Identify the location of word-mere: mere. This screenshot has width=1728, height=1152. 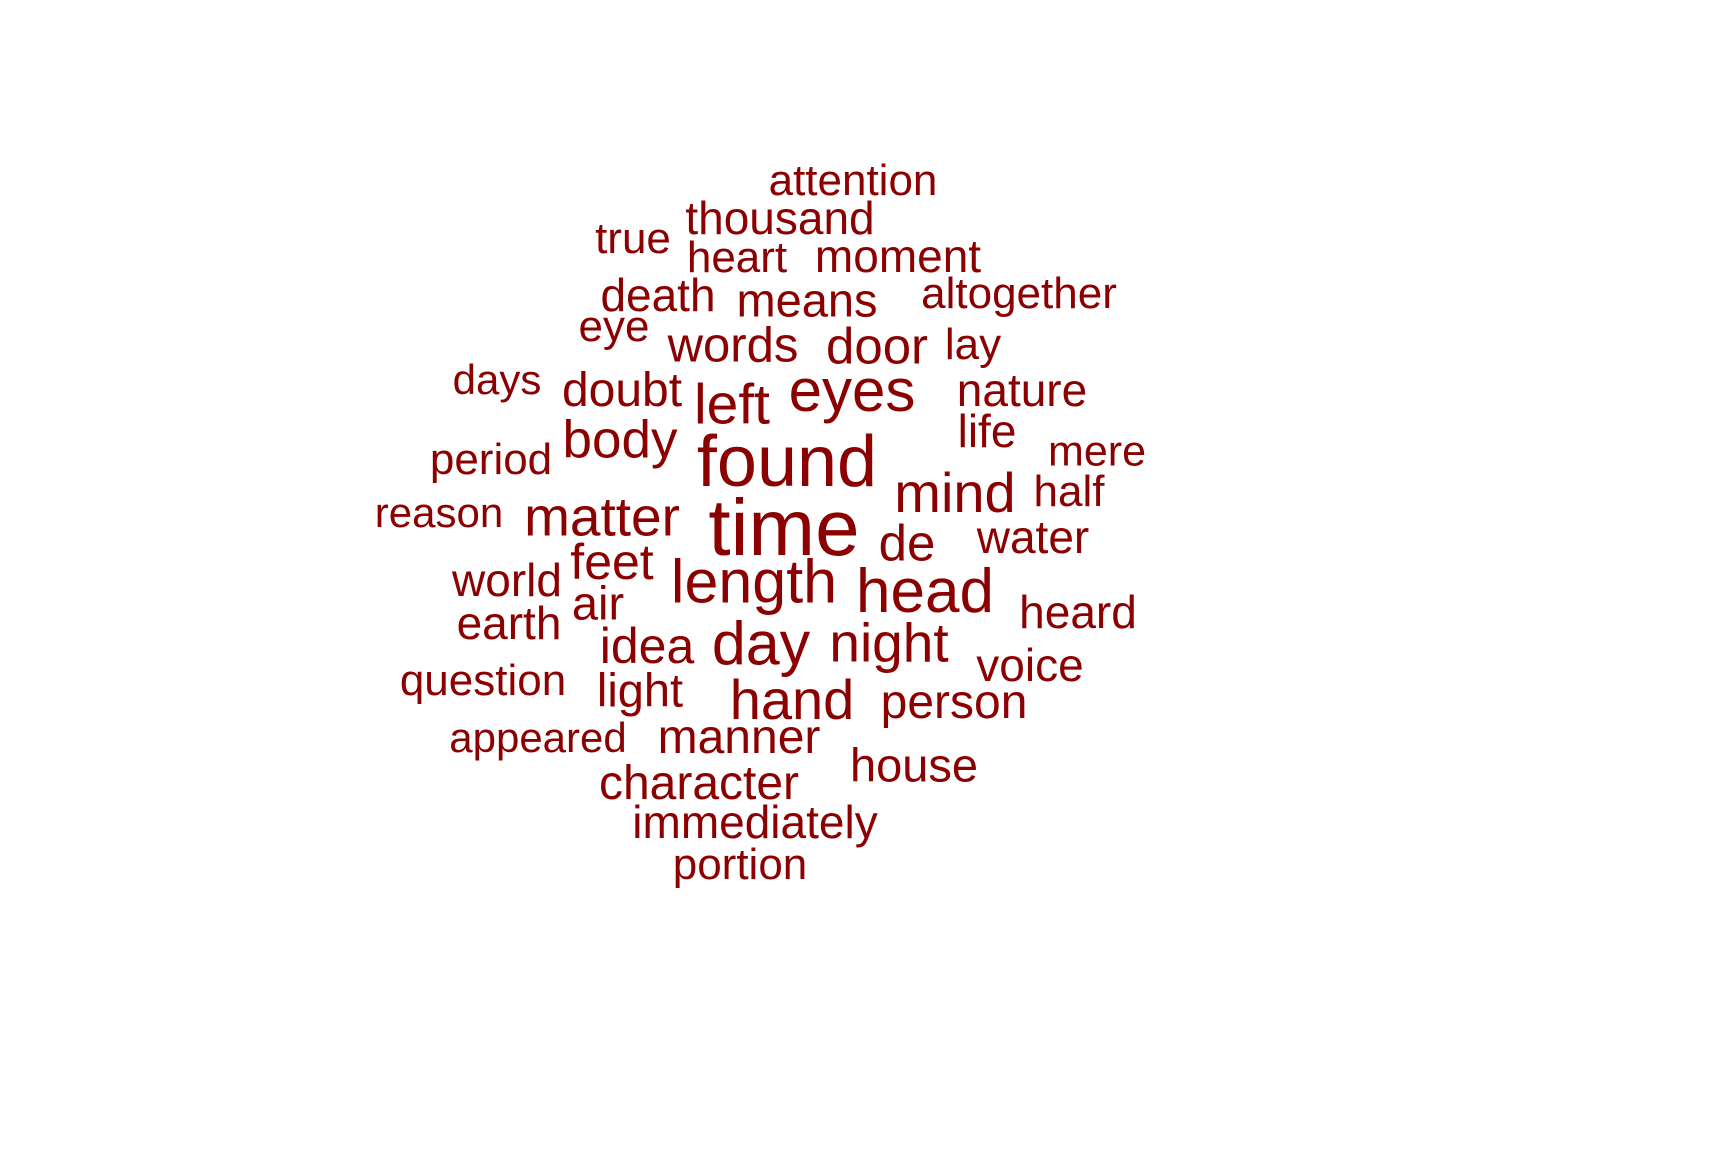
(1097, 451).